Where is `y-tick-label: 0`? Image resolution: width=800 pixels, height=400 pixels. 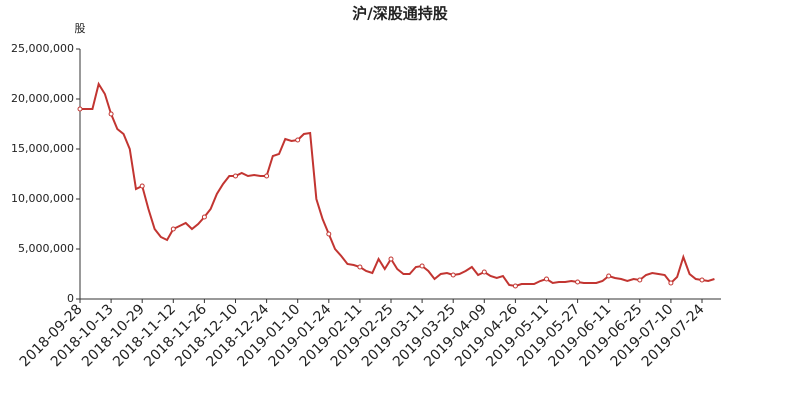 y-tick-label: 0 is located at coordinates (70, 298).